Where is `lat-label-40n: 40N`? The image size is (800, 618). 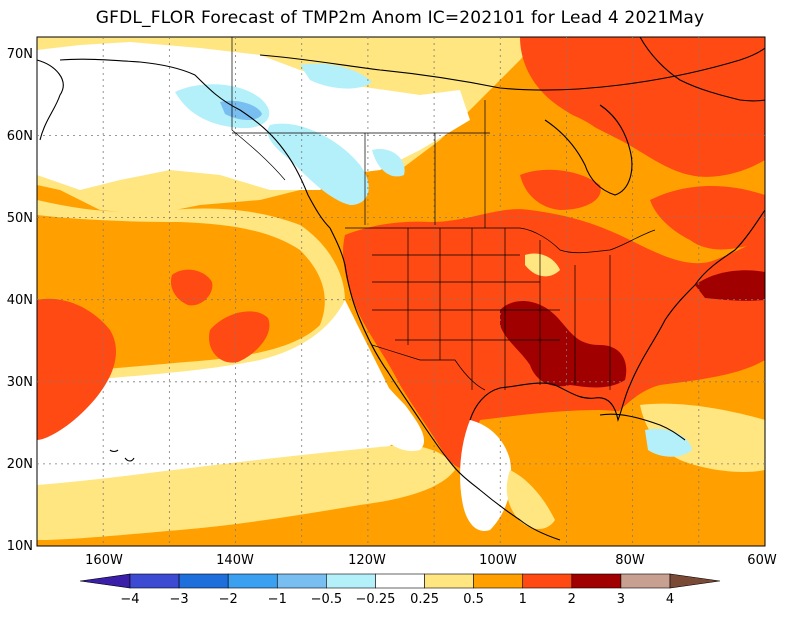
lat-label-40n: 40N is located at coordinates (20, 300).